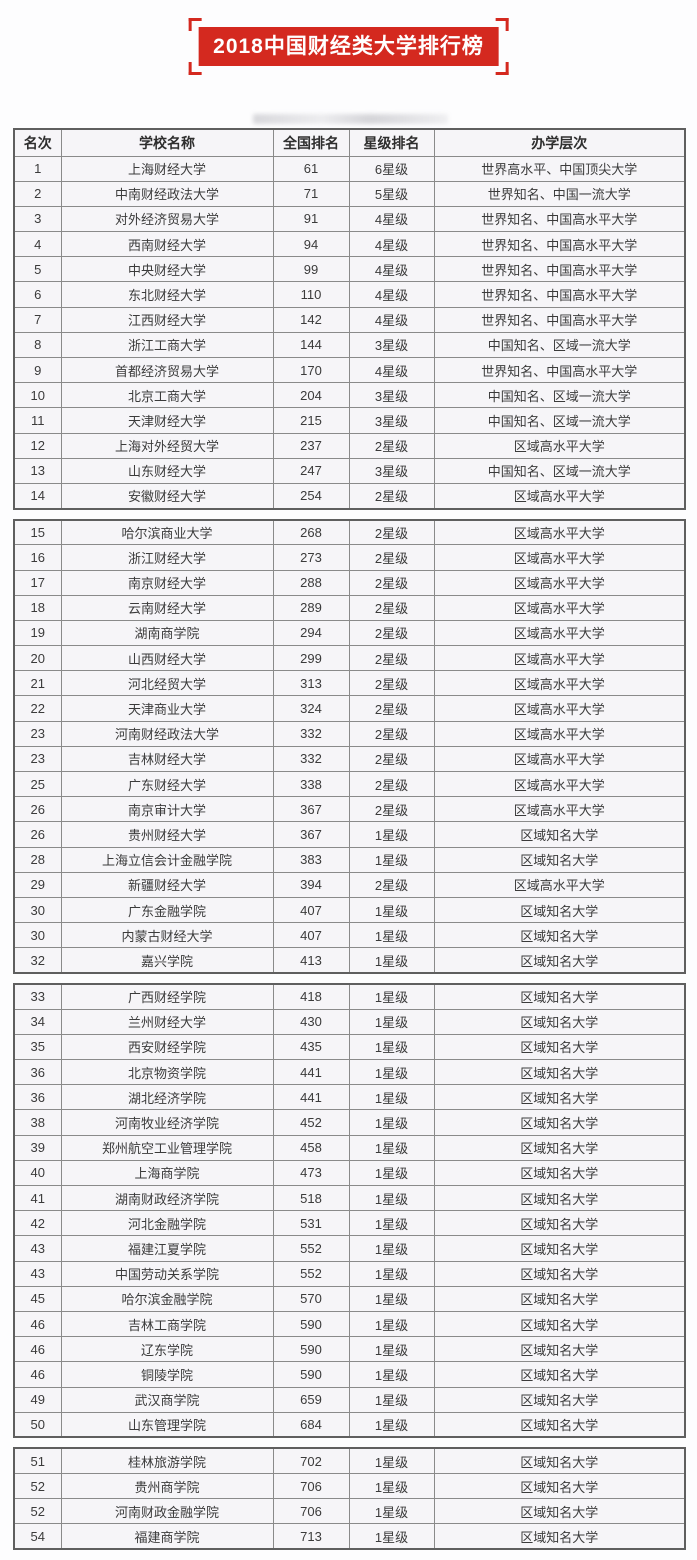 This screenshot has height=1560, width=697. I want to click on table-row: 21 河北经贸大学 313 2星级 区域高水平大学, so click(349, 683).